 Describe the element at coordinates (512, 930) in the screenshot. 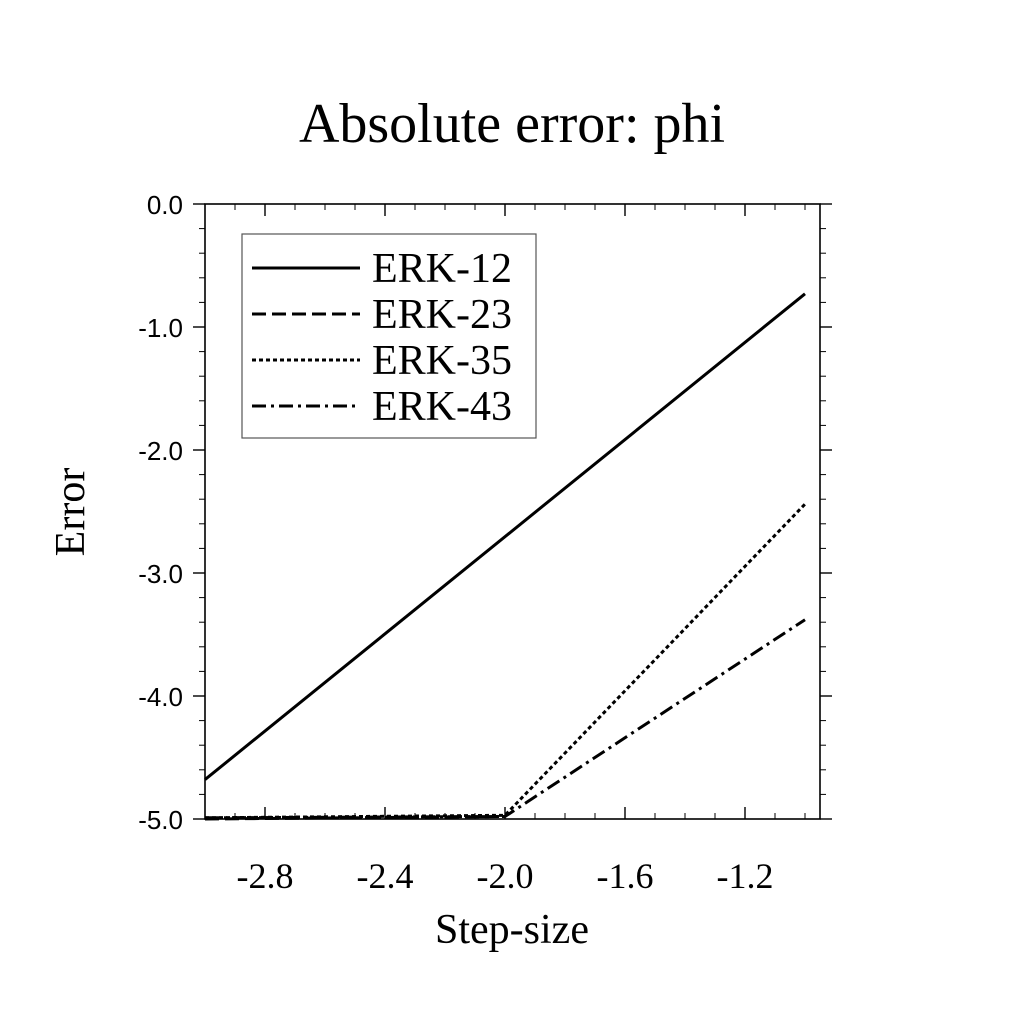

I see `x-axis-label: Step-size` at that location.